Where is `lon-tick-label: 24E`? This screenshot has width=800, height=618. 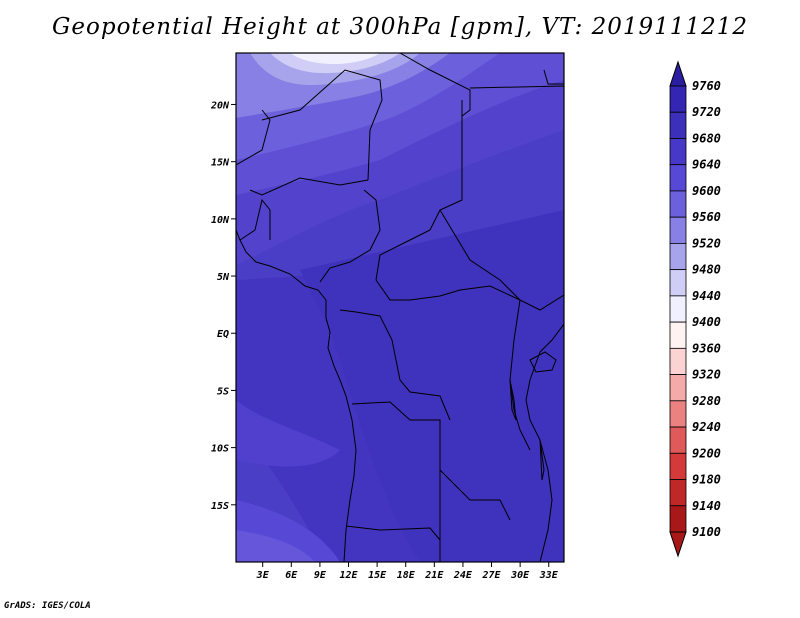
lon-tick-label: 24E is located at coordinates (463, 575).